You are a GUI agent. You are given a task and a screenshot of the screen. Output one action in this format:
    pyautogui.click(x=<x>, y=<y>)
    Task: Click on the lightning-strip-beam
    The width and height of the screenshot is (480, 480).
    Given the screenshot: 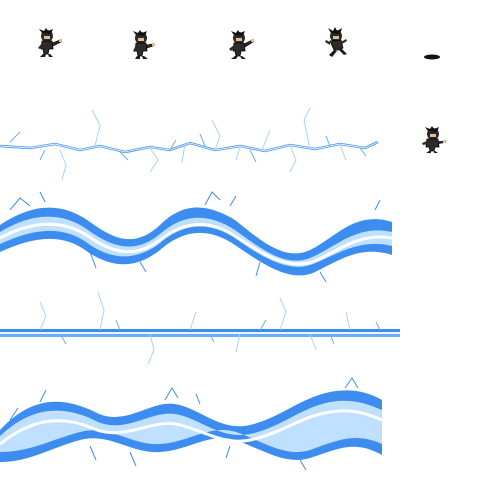 What is the action you would take?
    pyautogui.click(x=200, y=328)
    